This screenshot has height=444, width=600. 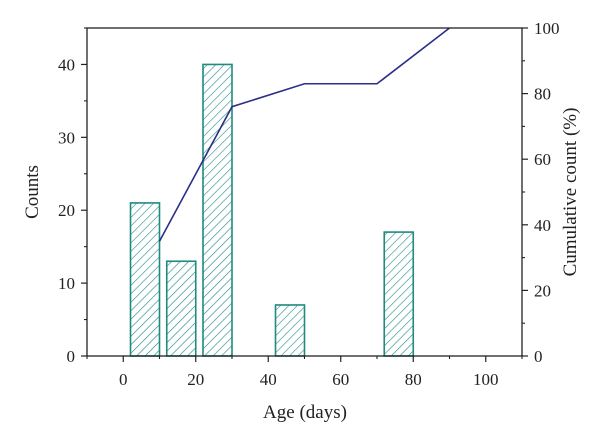 I want to click on x-tick-label-100: 100, so click(x=486, y=379).